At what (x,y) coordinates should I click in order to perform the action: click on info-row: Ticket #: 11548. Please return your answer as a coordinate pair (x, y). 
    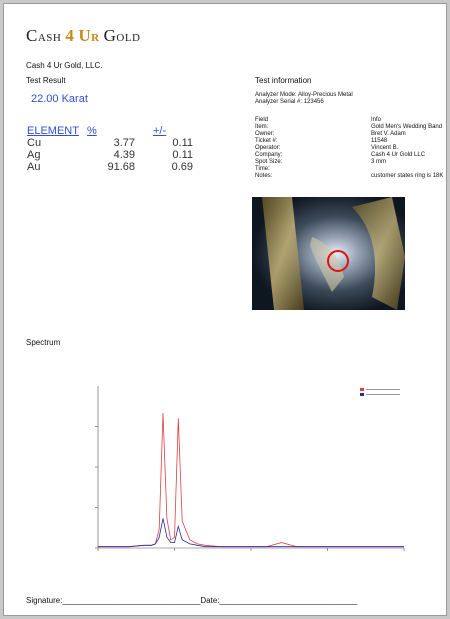
    Looking at the image, I should click on (349, 141).